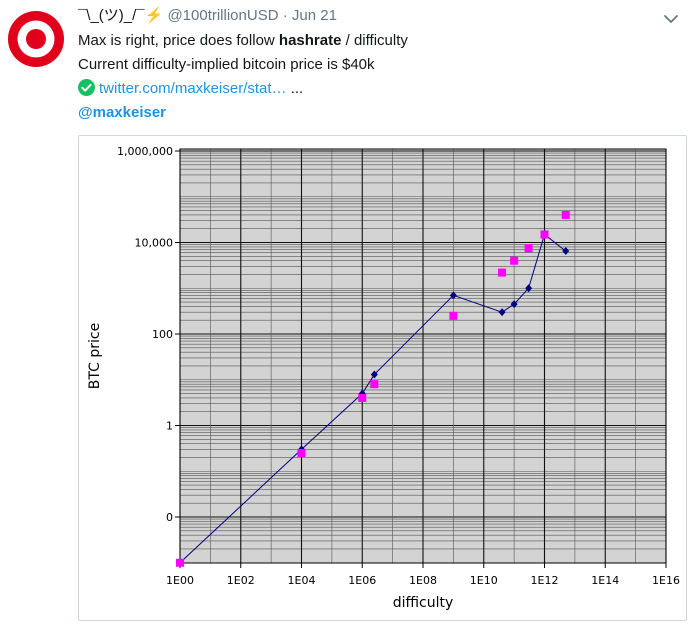 The image size is (697, 631). What do you see at coordinates (169, 517) in the screenshot?
I see `y-tick-label: 0` at bounding box center [169, 517].